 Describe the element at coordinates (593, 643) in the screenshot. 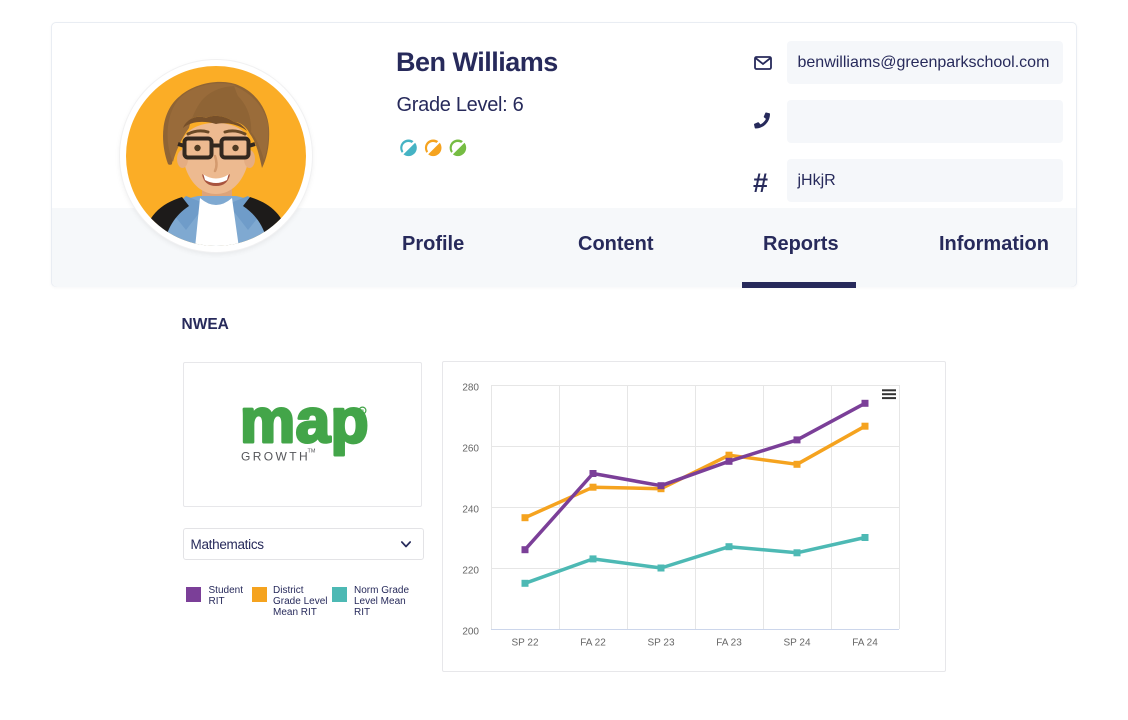

I see `svg-text: FA 22` at that location.